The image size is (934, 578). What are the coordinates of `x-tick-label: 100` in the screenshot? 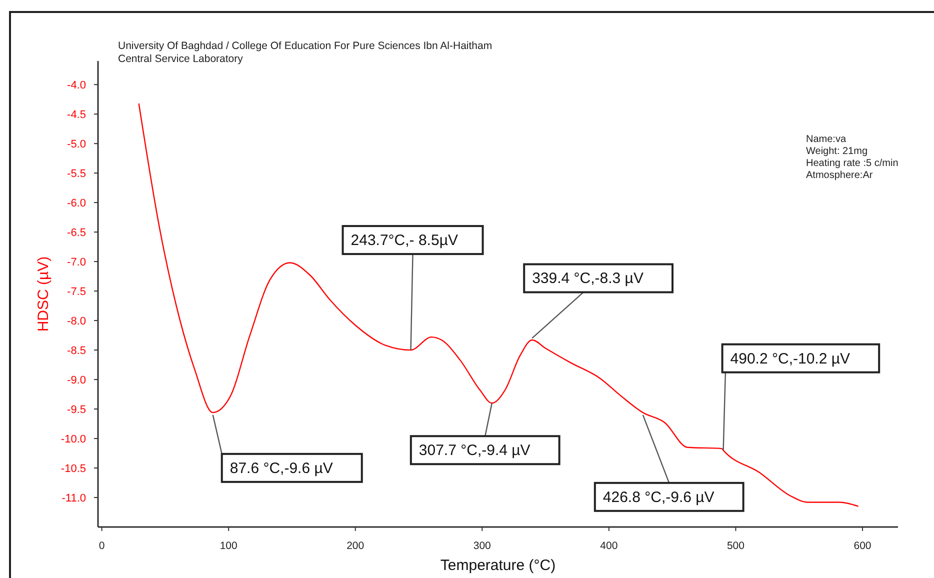 It's located at (229, 546).